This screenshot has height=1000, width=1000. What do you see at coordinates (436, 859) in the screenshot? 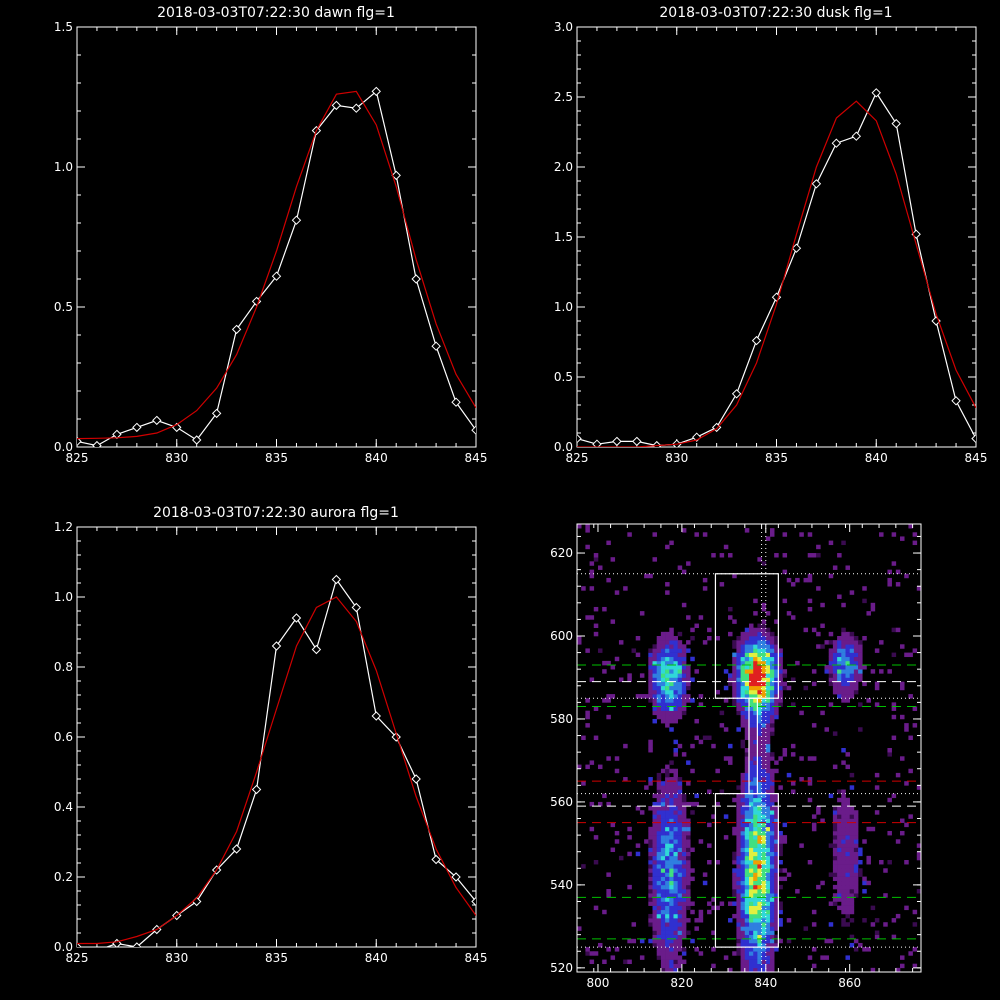
I see `aurora-data-point` at bounding box center [436, 859].